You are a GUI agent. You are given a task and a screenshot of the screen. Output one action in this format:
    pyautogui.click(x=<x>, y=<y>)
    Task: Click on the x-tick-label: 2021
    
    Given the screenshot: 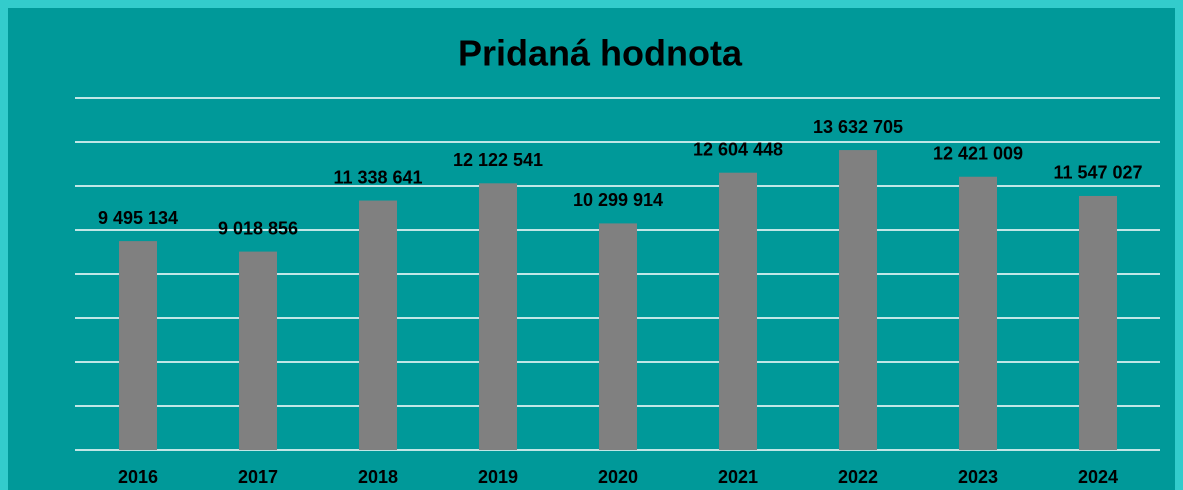 What is the action you would take?
    pyautogui.click(x=738, y=477)
    